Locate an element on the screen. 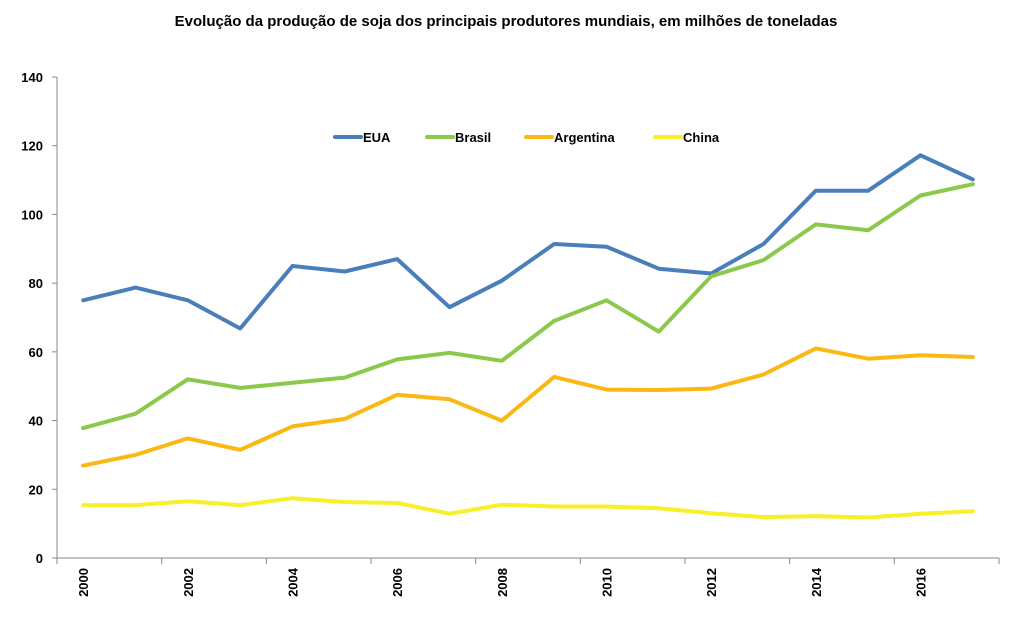 The width and height of the screenshot is (1013, 632). x-tick-label: 2008 is located at coordinates (502, 582).